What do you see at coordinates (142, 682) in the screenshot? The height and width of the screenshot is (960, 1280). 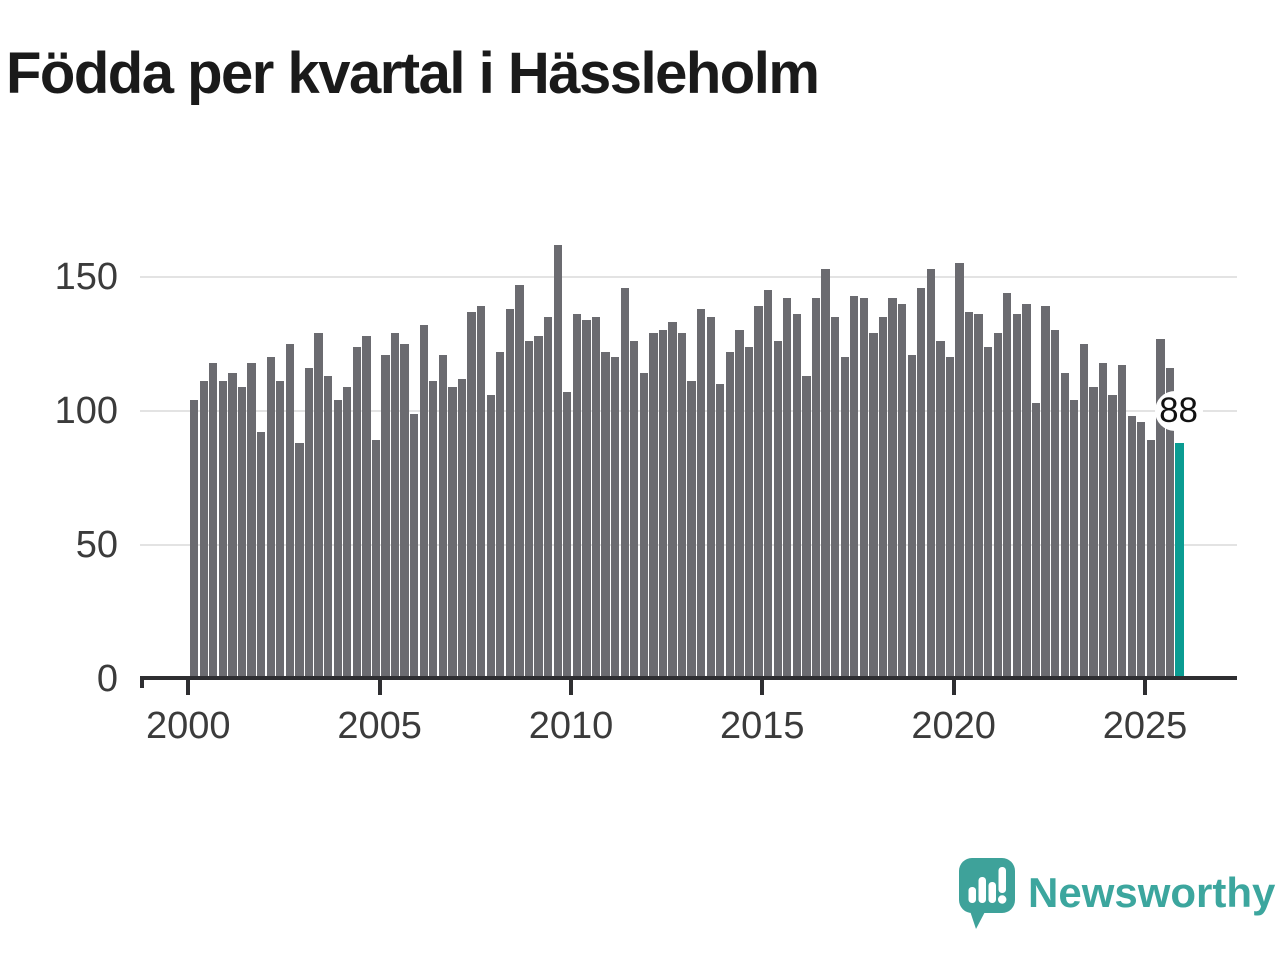 I see `x-axis-left-endcap` at bounding box center [142, 682].